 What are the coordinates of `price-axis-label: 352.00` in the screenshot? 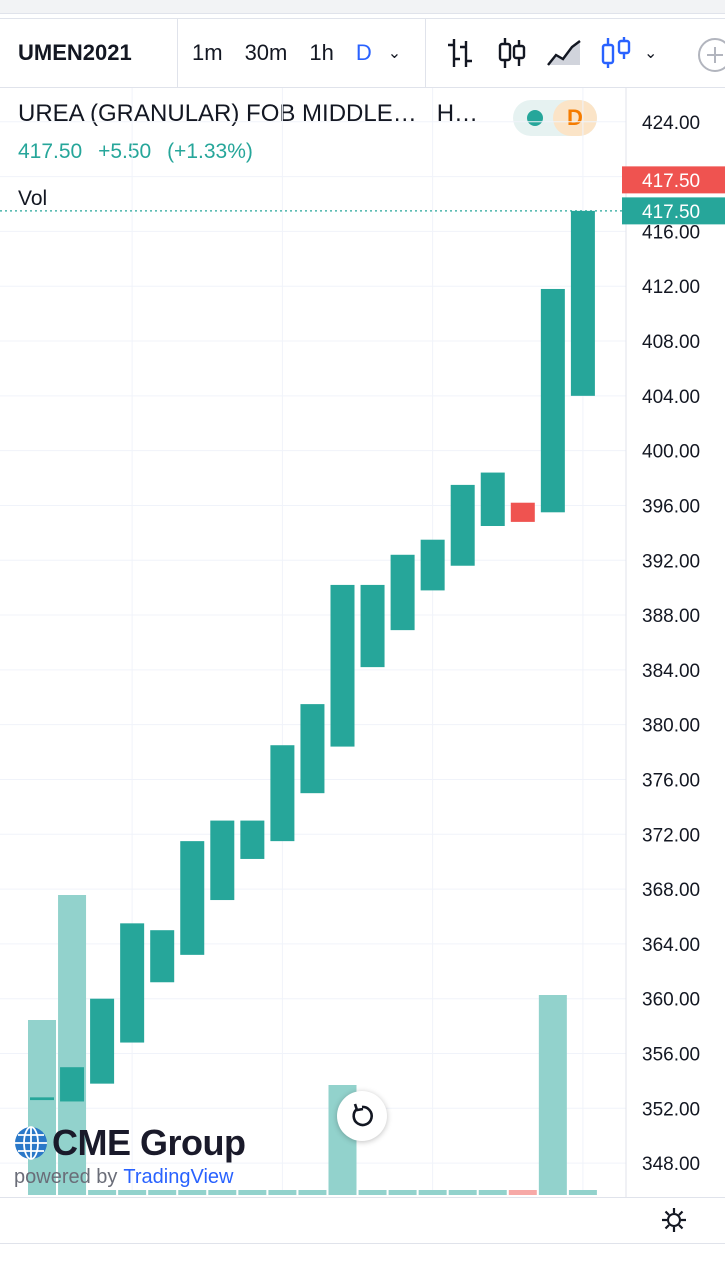 It's located at (671, 1109).